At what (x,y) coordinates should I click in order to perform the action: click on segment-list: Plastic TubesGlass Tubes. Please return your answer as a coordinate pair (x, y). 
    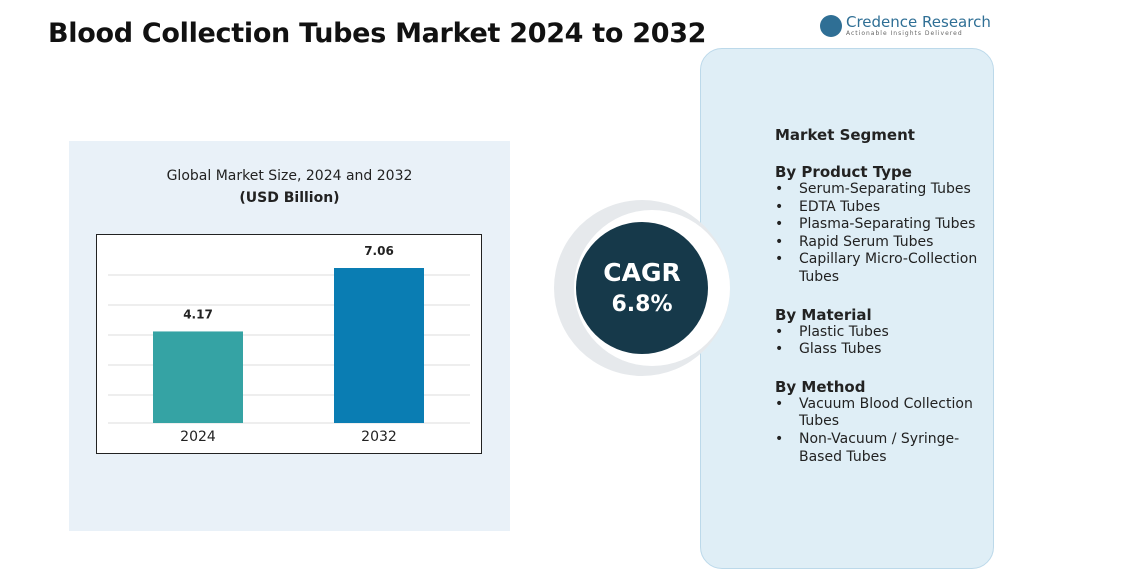
    Looking at the image, I should click on (885, 341).